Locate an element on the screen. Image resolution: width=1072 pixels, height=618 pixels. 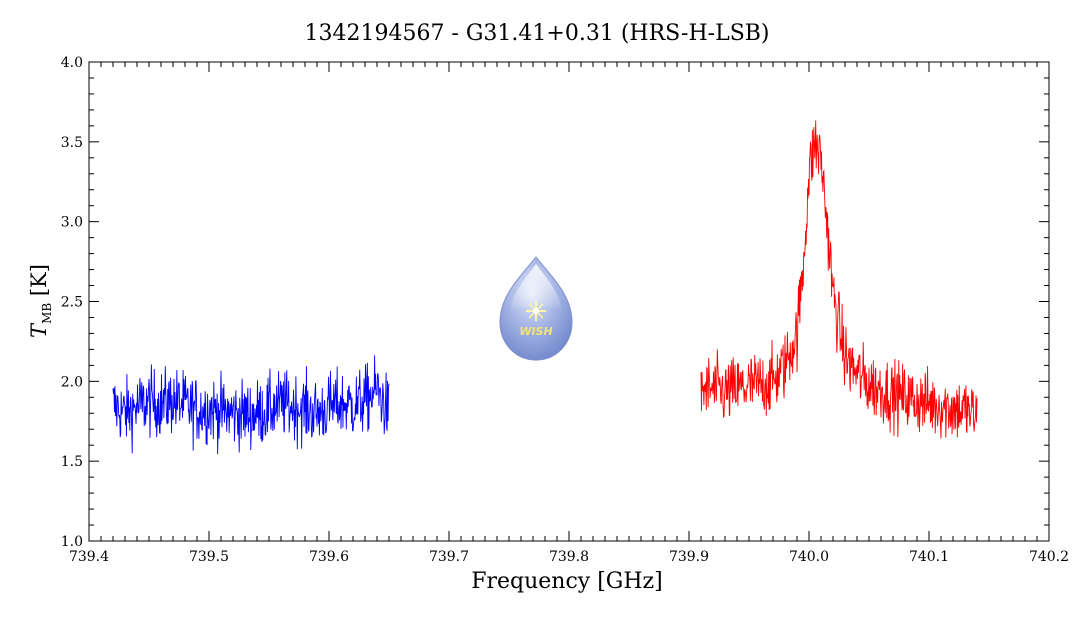
x-tick-label: 739.7 is located at coordinates (449, 557).